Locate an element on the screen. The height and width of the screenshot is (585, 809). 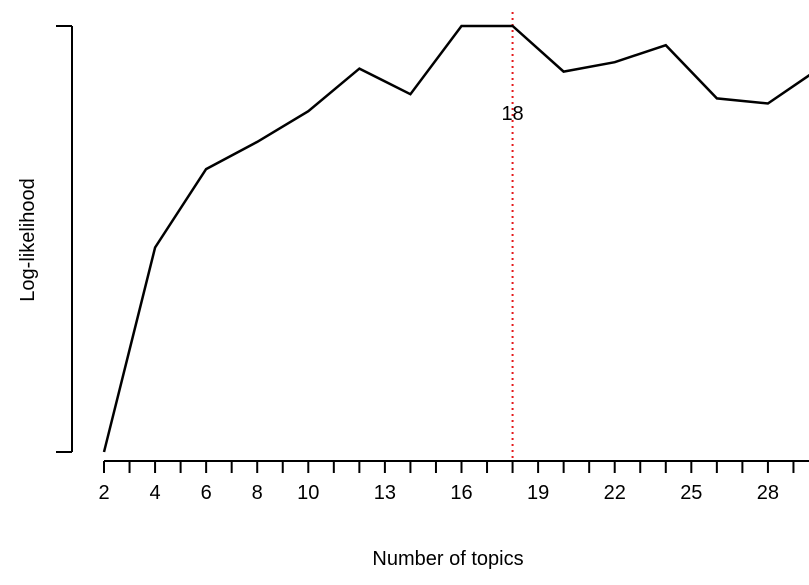
reference-line-label: 18 is located at coordinates (512, 114).